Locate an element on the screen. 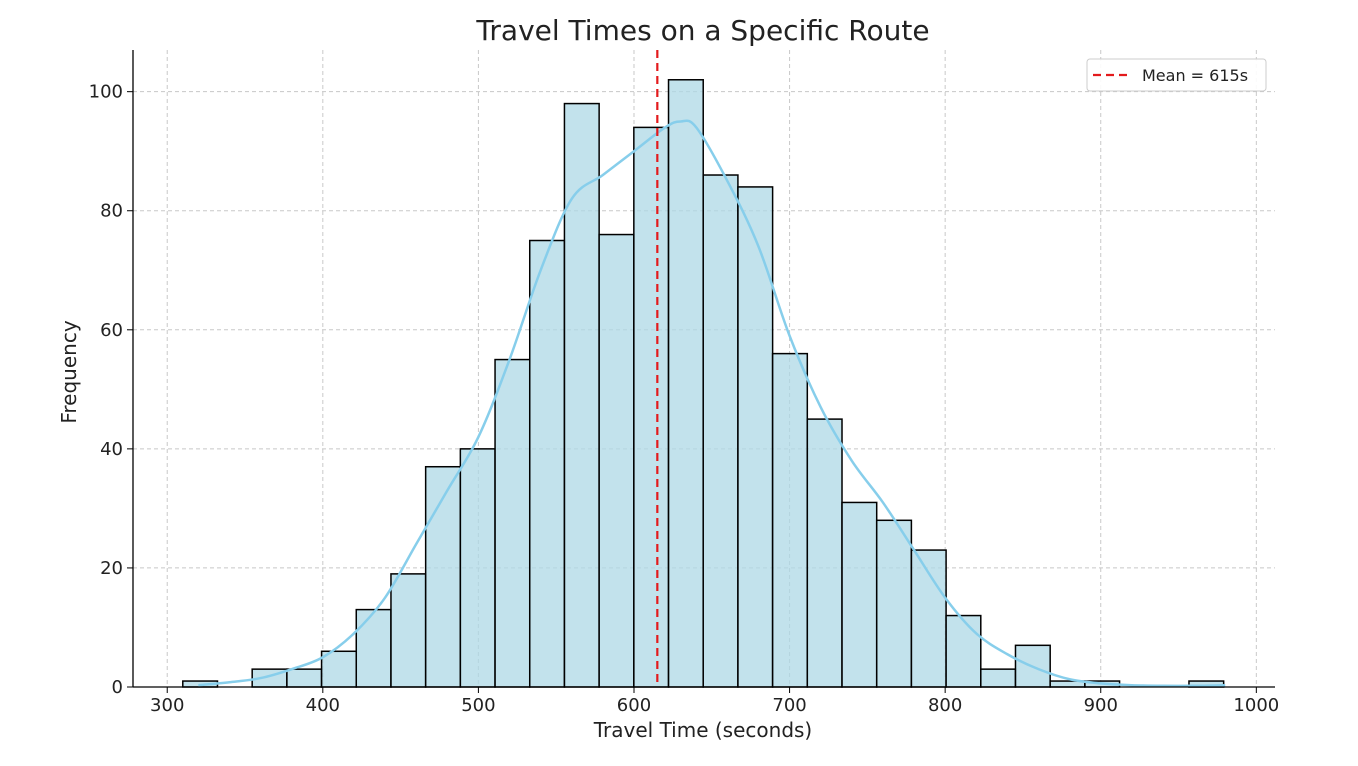 This screenshot has width=1358, height=766. x-tick-label: 400 is located at coordinates (323, 705).